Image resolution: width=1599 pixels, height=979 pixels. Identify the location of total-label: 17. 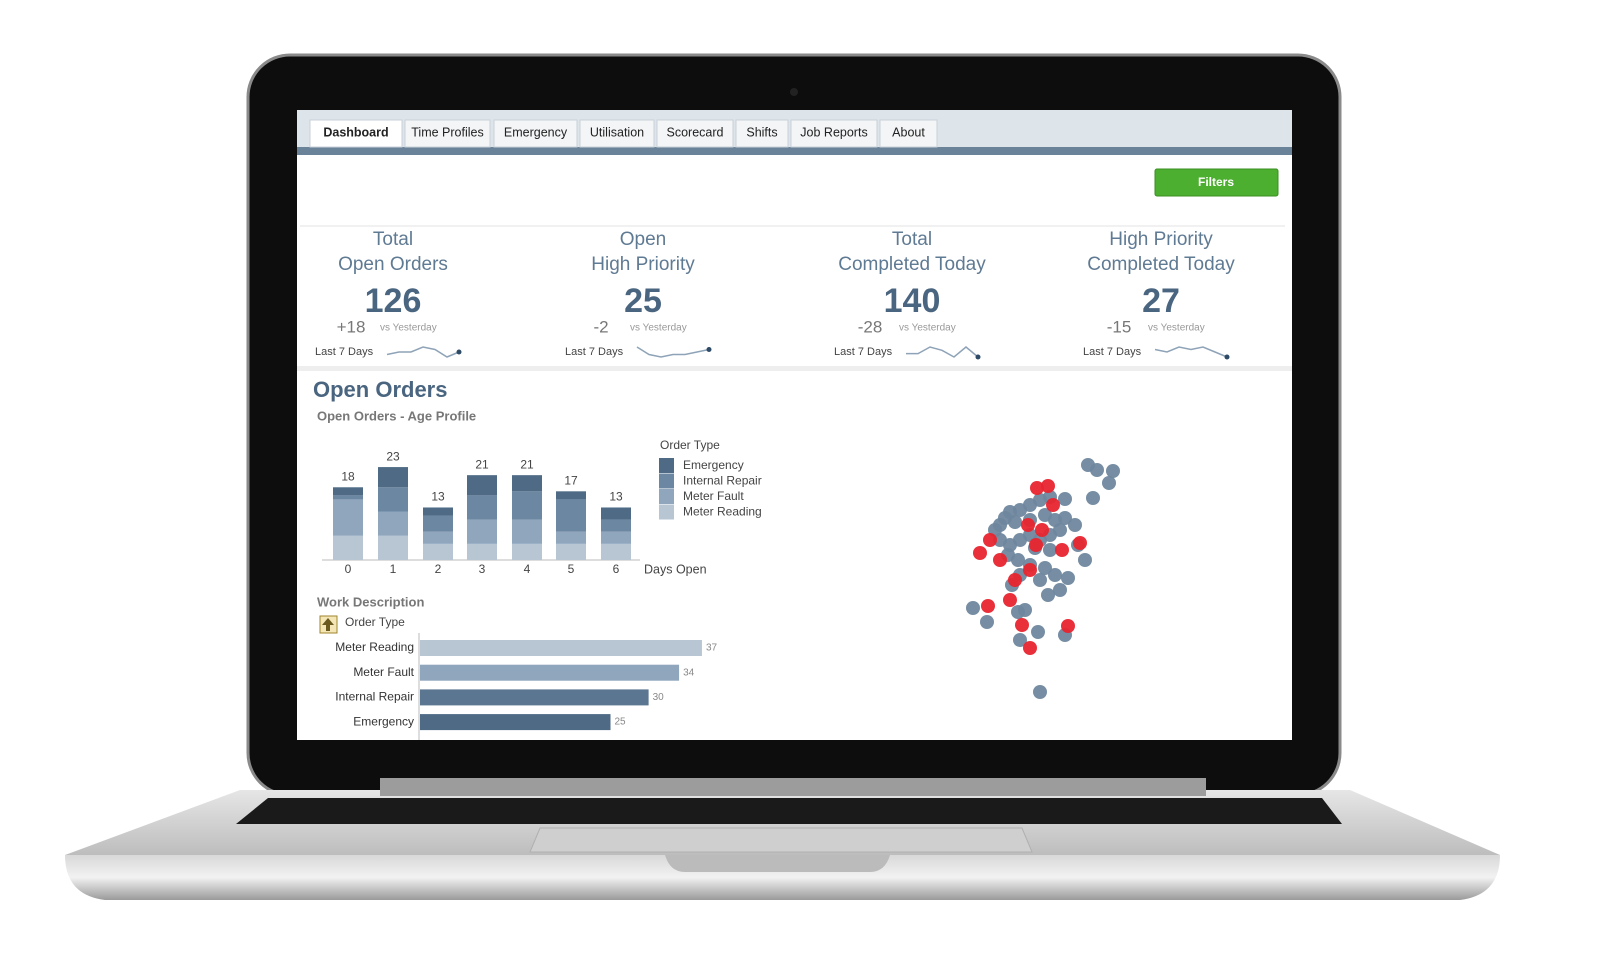
(571, 480).